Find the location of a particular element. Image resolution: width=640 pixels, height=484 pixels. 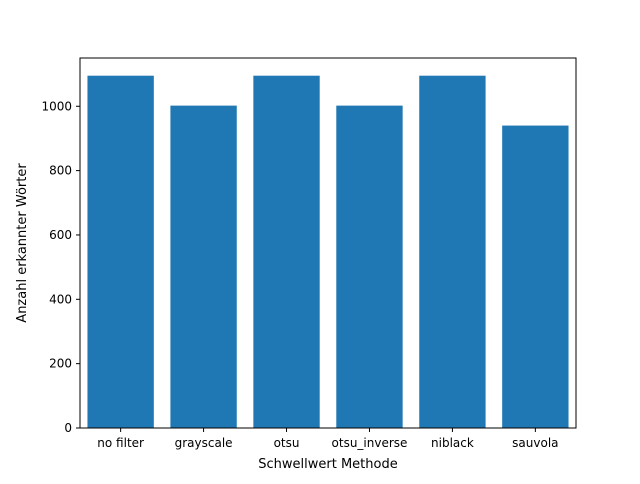

bar-niblack is located at coordinates (452, 251).